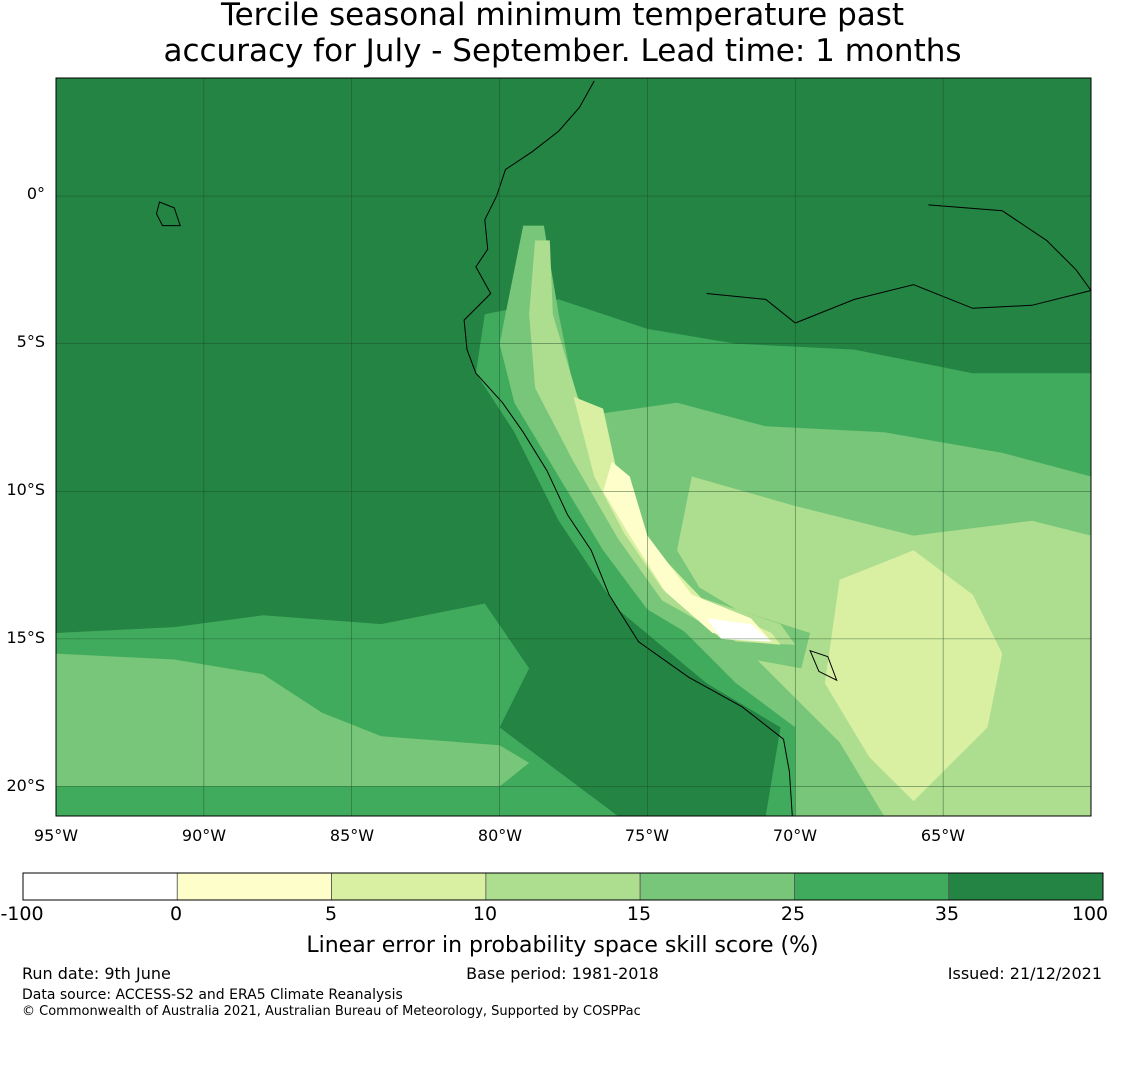 The height and width of the screenshot is (1065, 1125). I want to click on lon-label-90w: 90°W, so click(204, 835).